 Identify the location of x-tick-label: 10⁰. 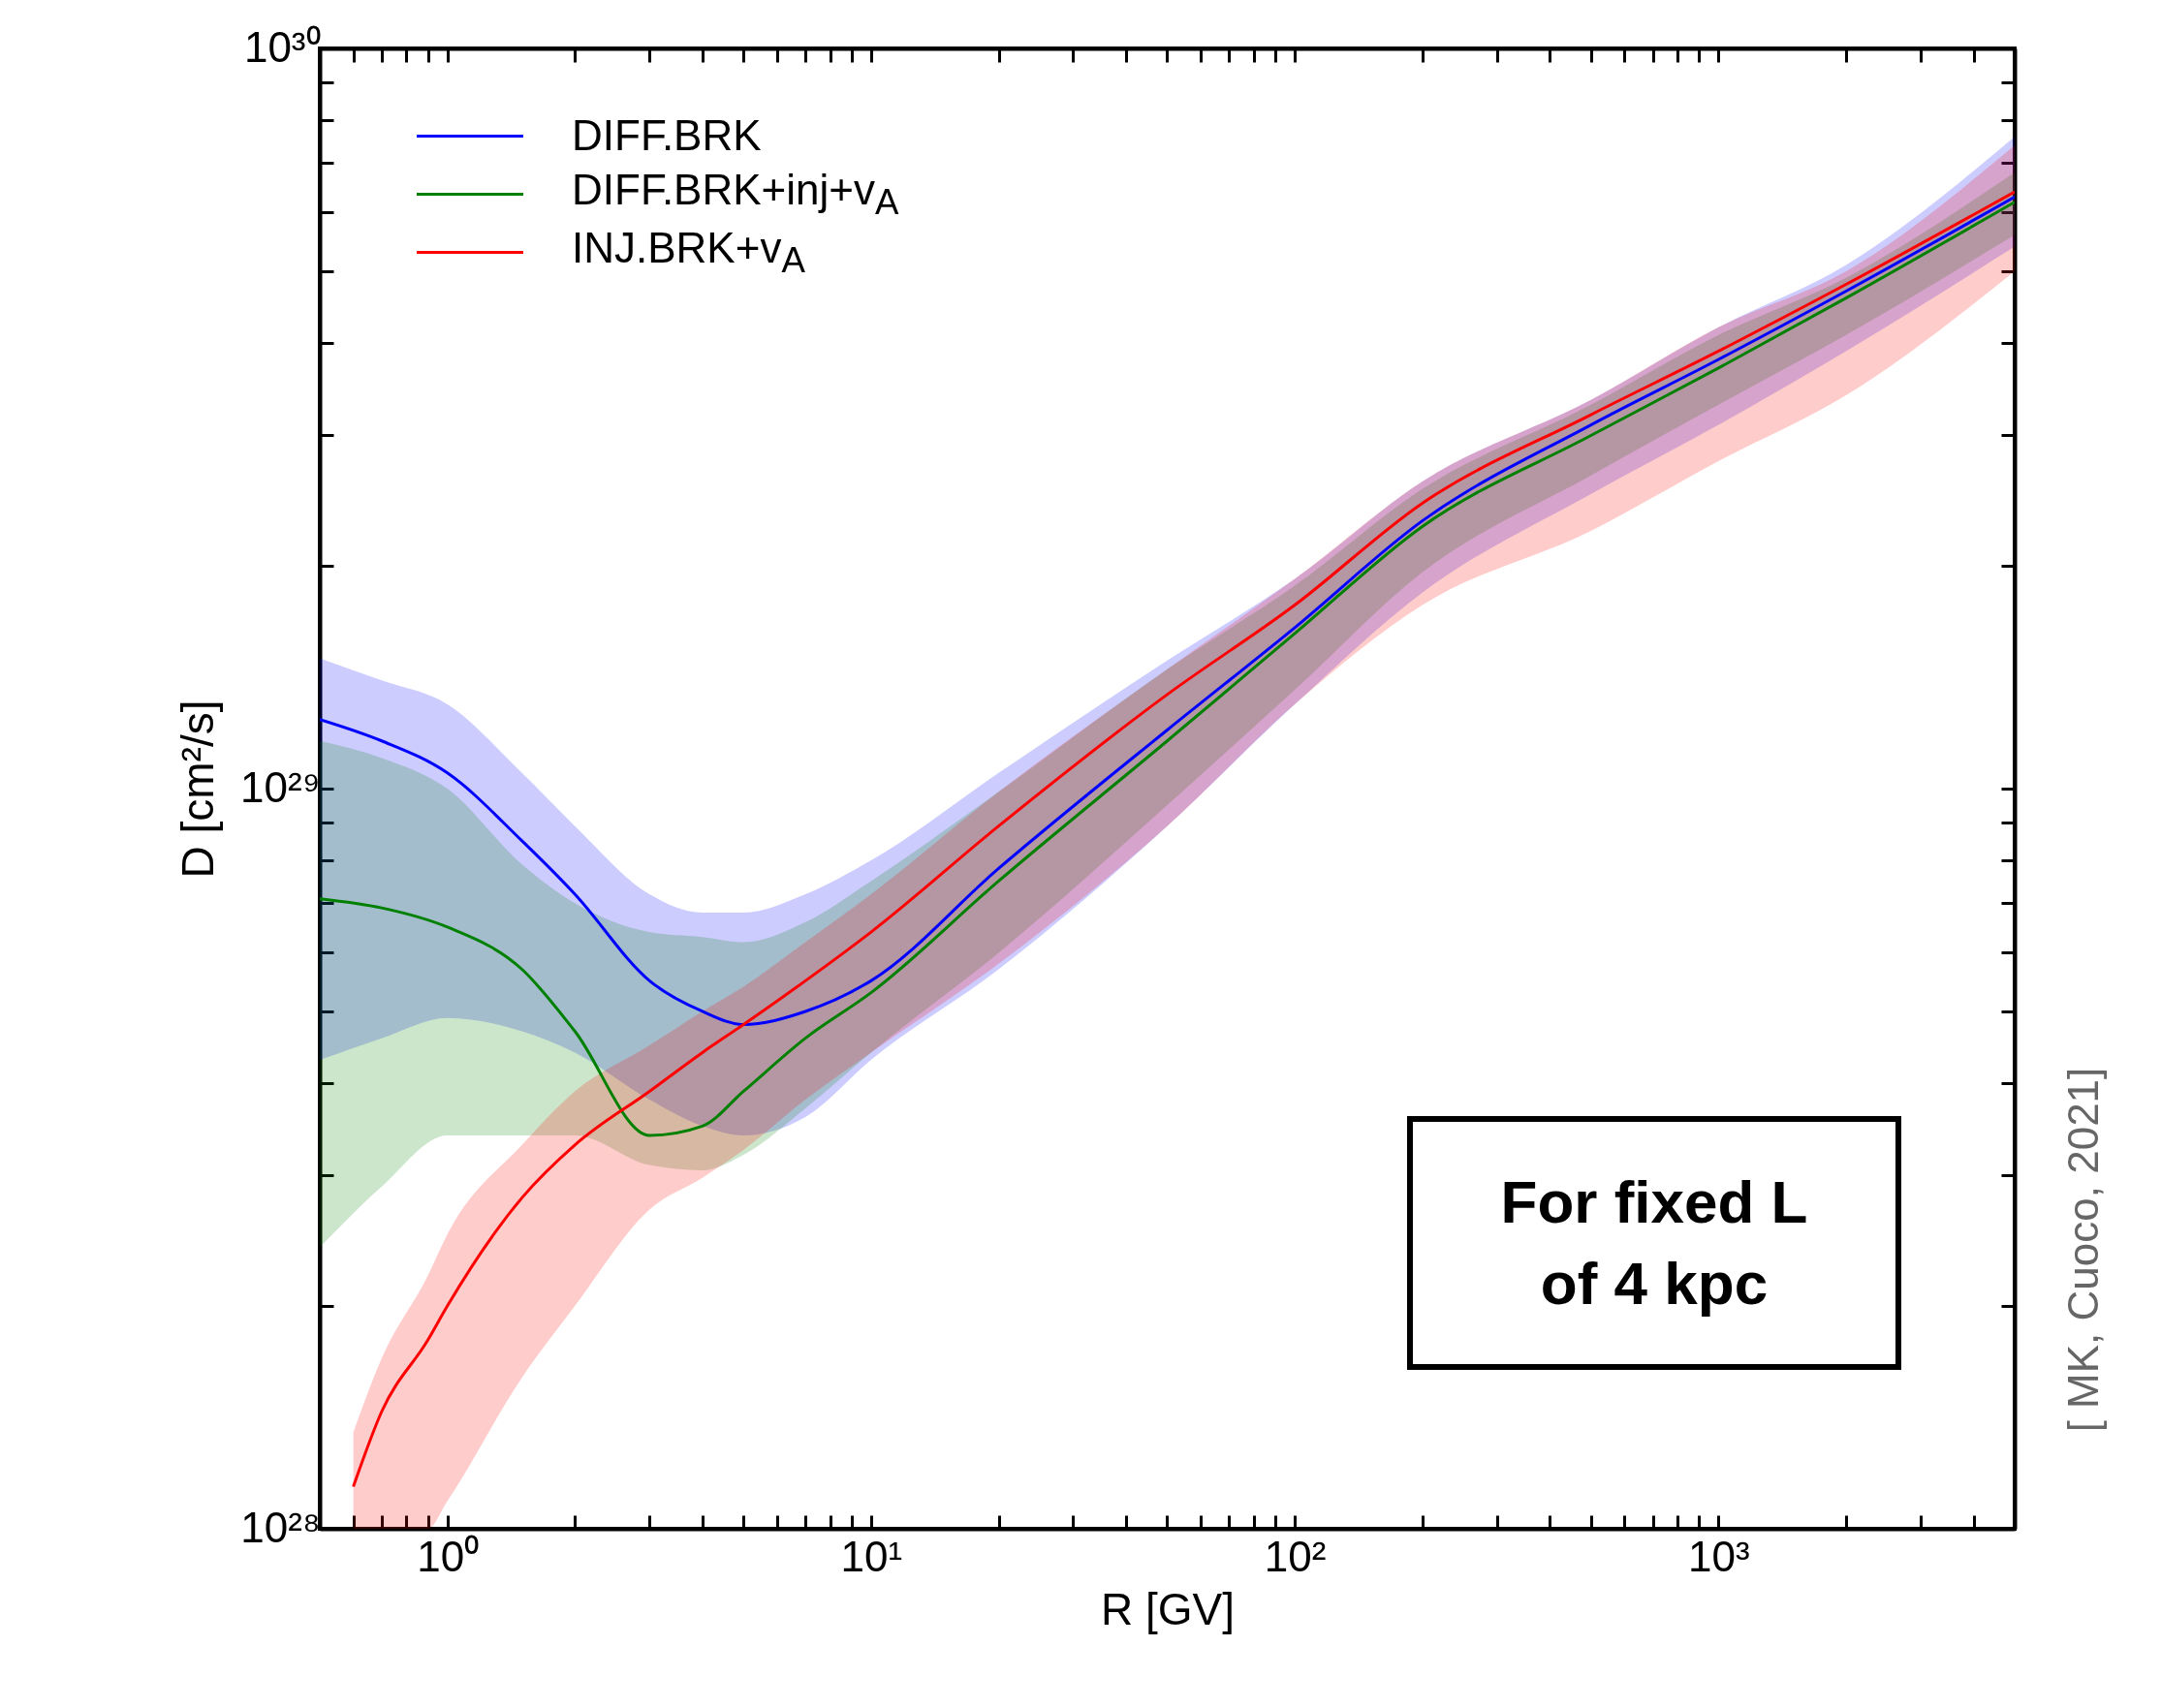
(449, 1556).